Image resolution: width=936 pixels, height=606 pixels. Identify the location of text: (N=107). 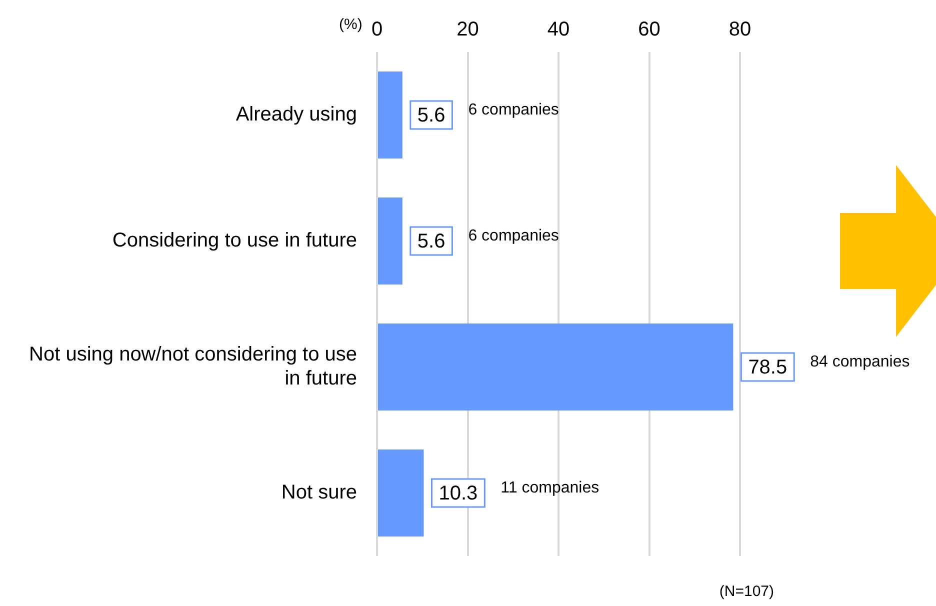
(746, 591).